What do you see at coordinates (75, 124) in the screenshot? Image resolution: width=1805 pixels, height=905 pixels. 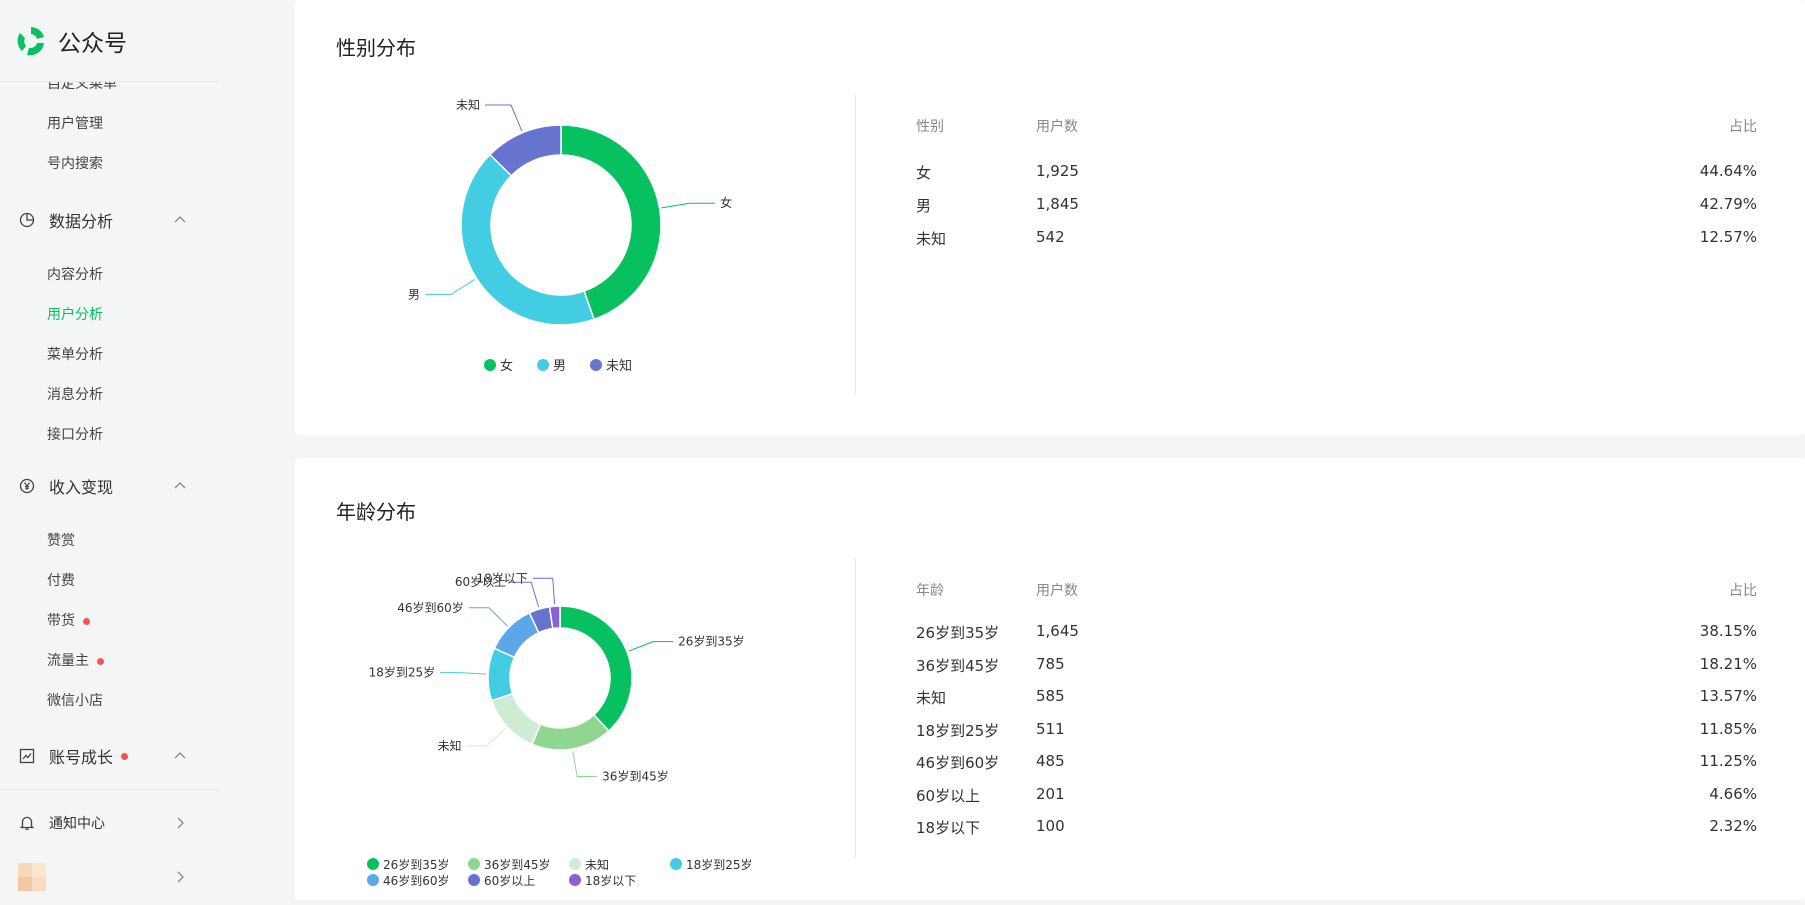 I see `sidebar-item-user-management: 用户管理` at bounding box center [75, 124].